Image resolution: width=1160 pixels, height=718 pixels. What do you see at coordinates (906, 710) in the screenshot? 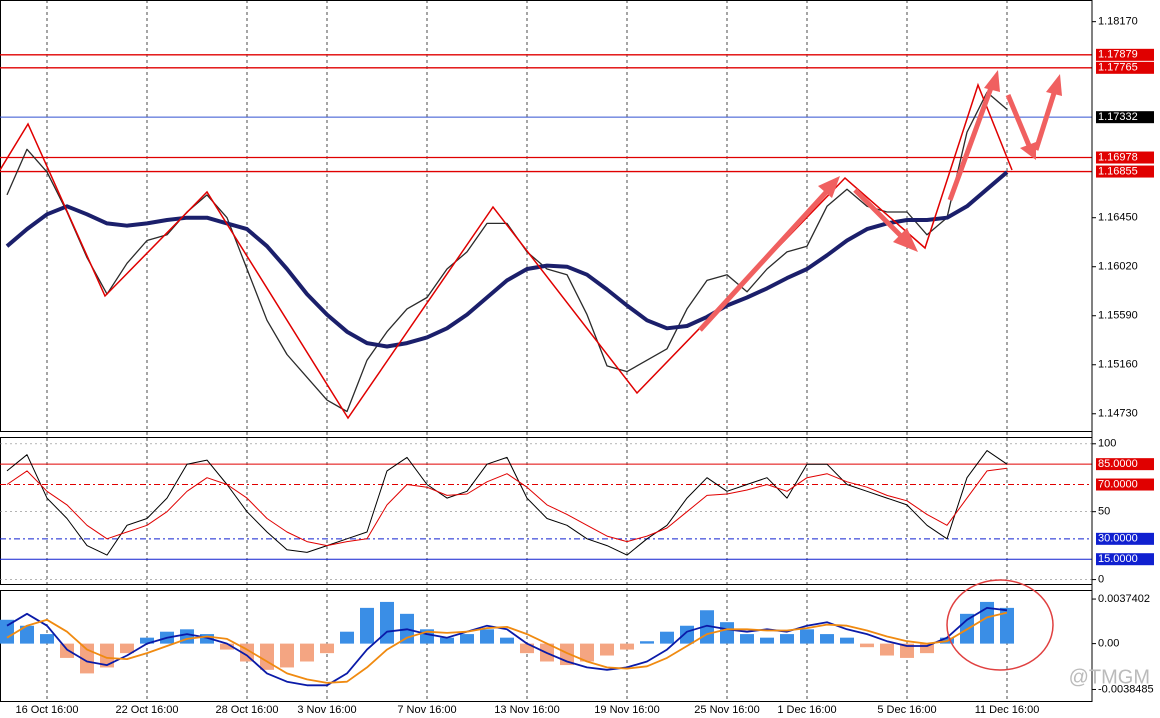
I see `x-tick-label: 5 Dec 16:00` at bounding box center [906, 710].